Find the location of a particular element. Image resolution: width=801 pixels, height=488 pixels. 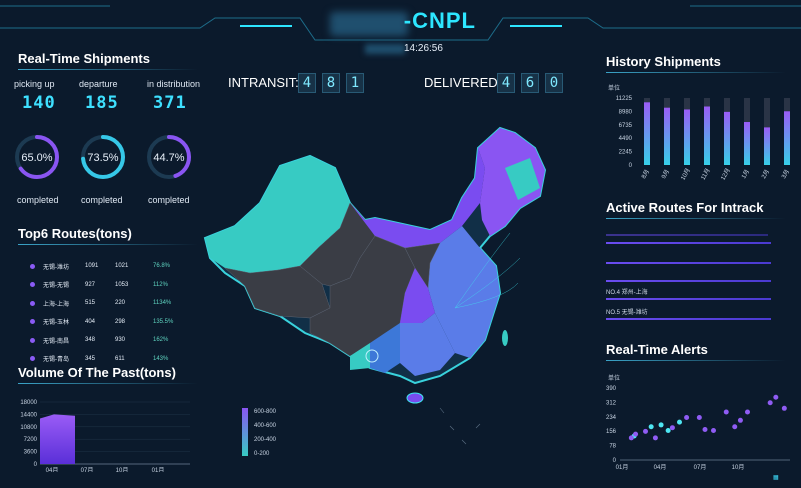

history-unit: 单位 is located at coordinates (614, 88).